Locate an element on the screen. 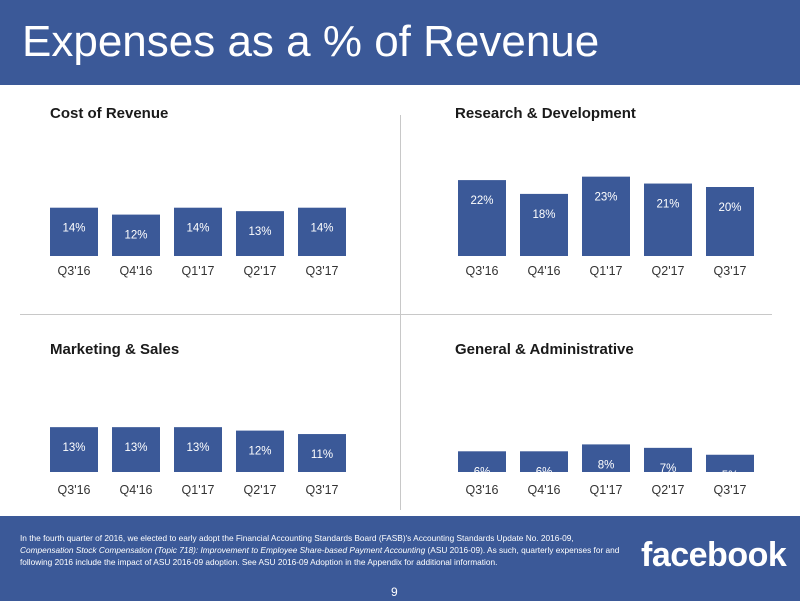 The image size is (800, 601). data-label-general-administrative-1: 6% is located at coordinates (544, 472).